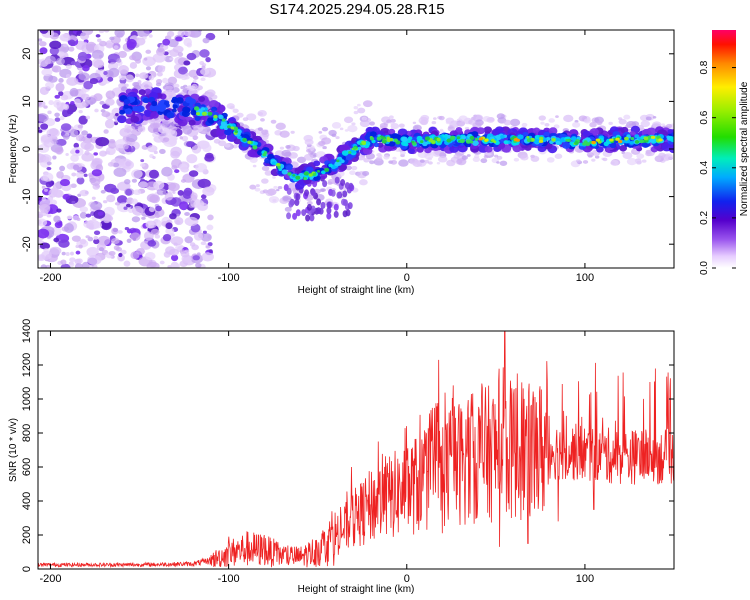  What do you see at coordinates (585, 278) in the screenshot?
I see `x-tick-label: 100` at bounding box center [585, 278].